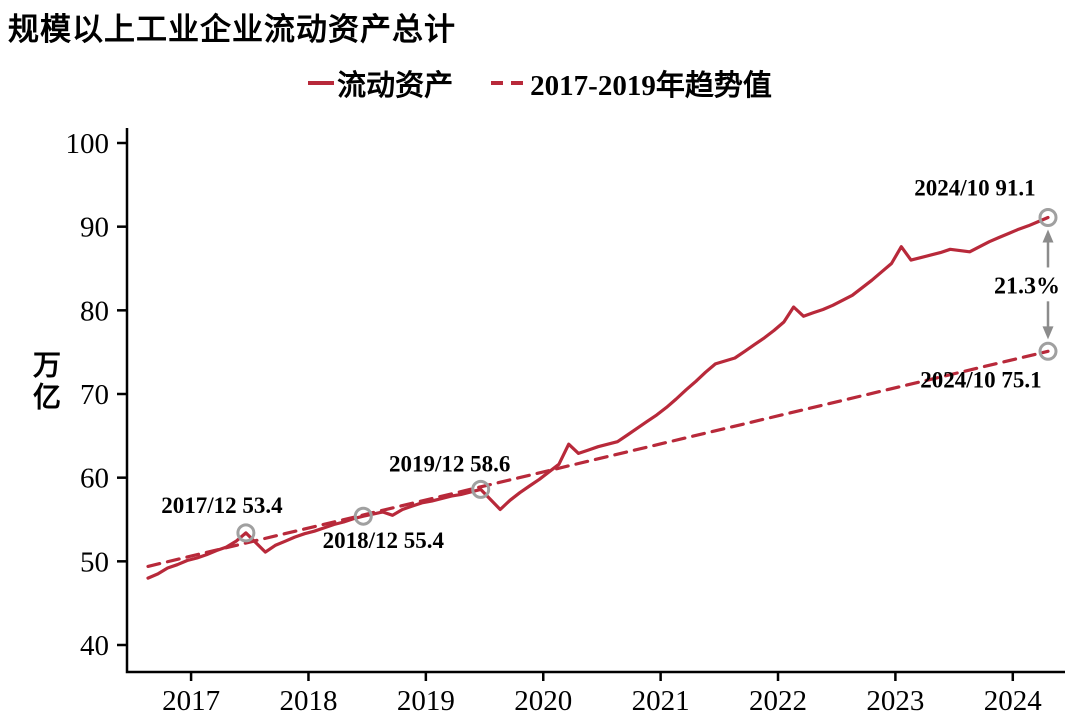  What do you see at coordinates (94, 228) in the screenshot?
I see `y-tick-label: 90` at bounding box center [94, 228].